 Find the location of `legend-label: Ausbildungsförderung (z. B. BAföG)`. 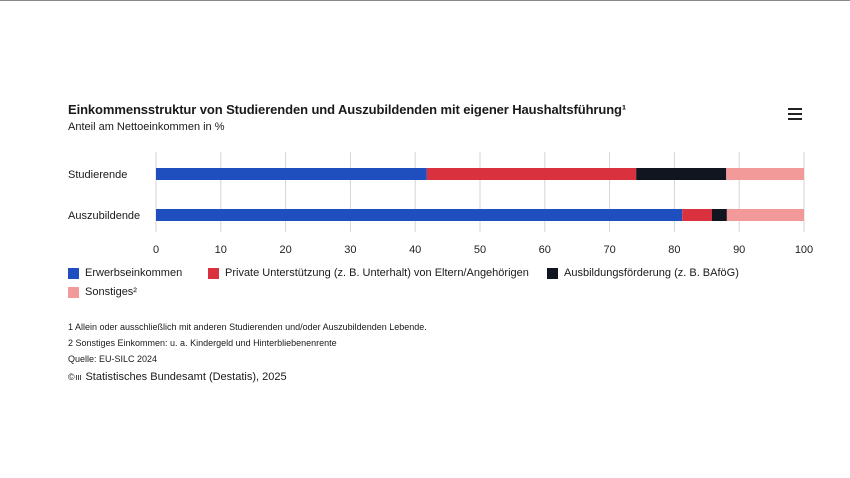

legend-label: Ausbildungsförderung (z. B. BAföG) is located at coordinates (651, 273).